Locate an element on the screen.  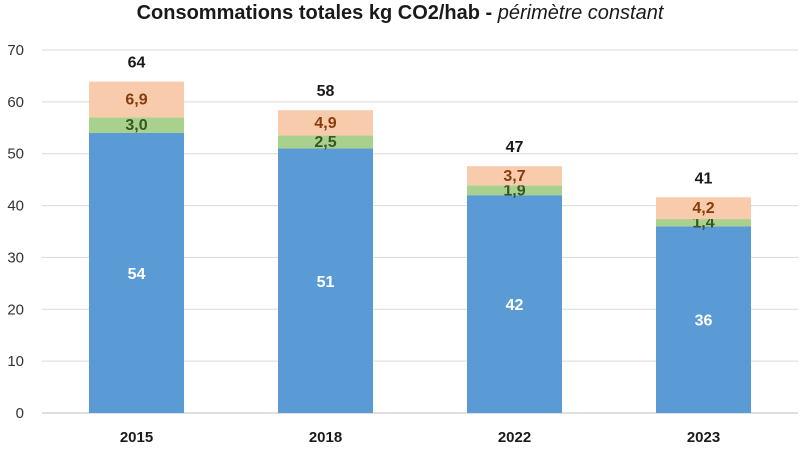
bar-segment-2022-s1 is located at coordinates (514, 190).